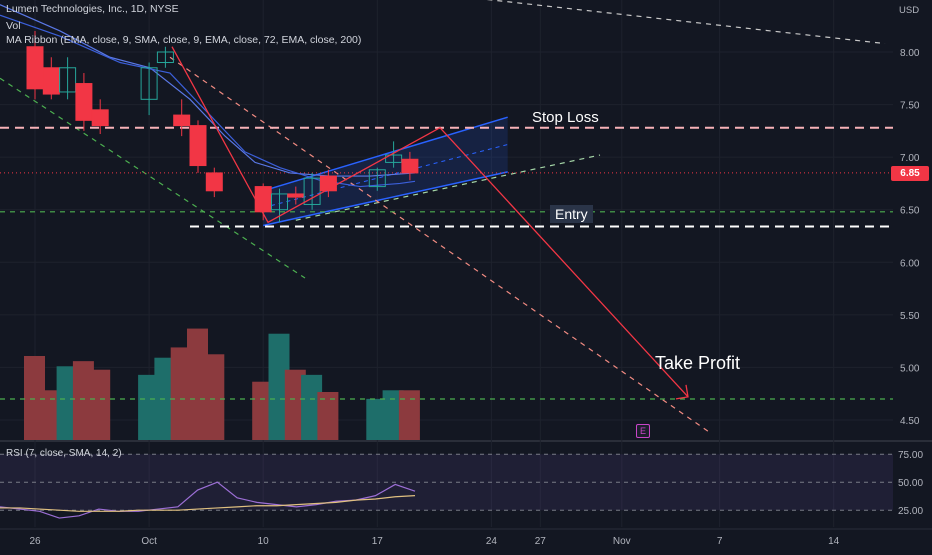 The width and height of the screenshot is (932, 555). I want to click on take-profit-label: Take Profit, so click(698, 363).